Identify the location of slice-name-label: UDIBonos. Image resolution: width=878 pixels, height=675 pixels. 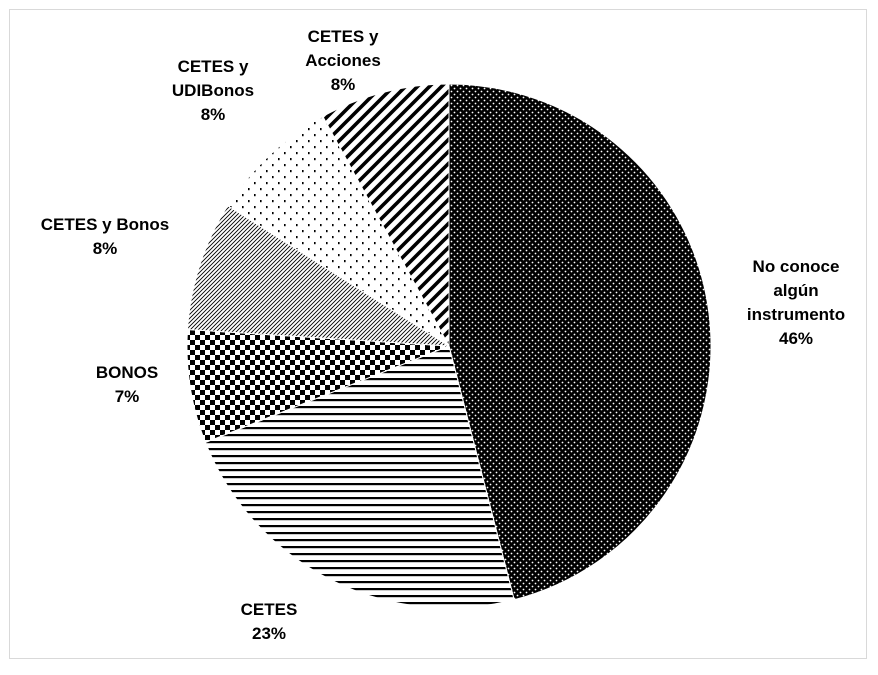
(213, 90).